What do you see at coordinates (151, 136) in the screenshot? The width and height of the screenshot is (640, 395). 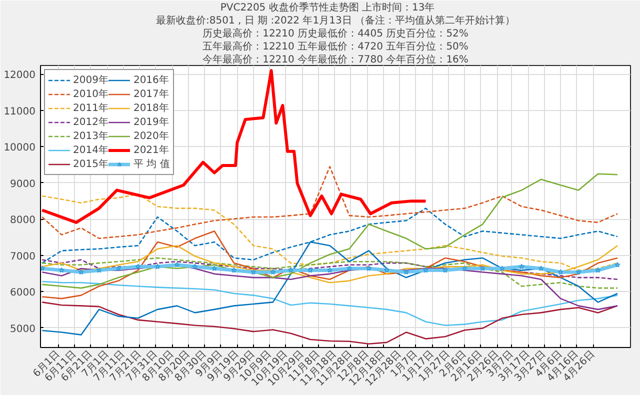 I see `legend-label: 2020年` at bounding box center [151, 136].